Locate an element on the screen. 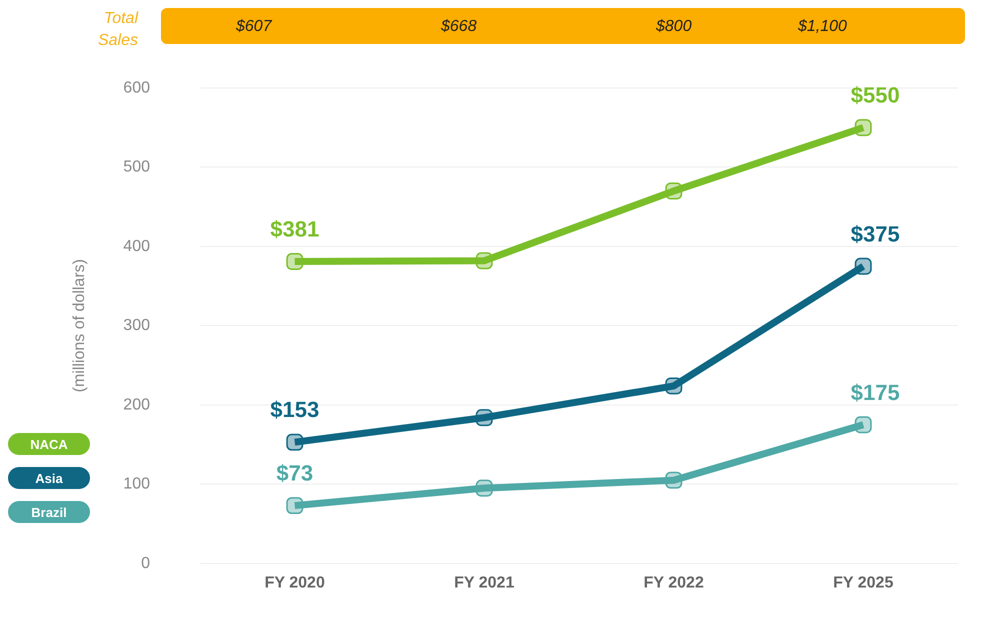 The image size is (994, 631). text: $607 is located at coordinates (254, 27).